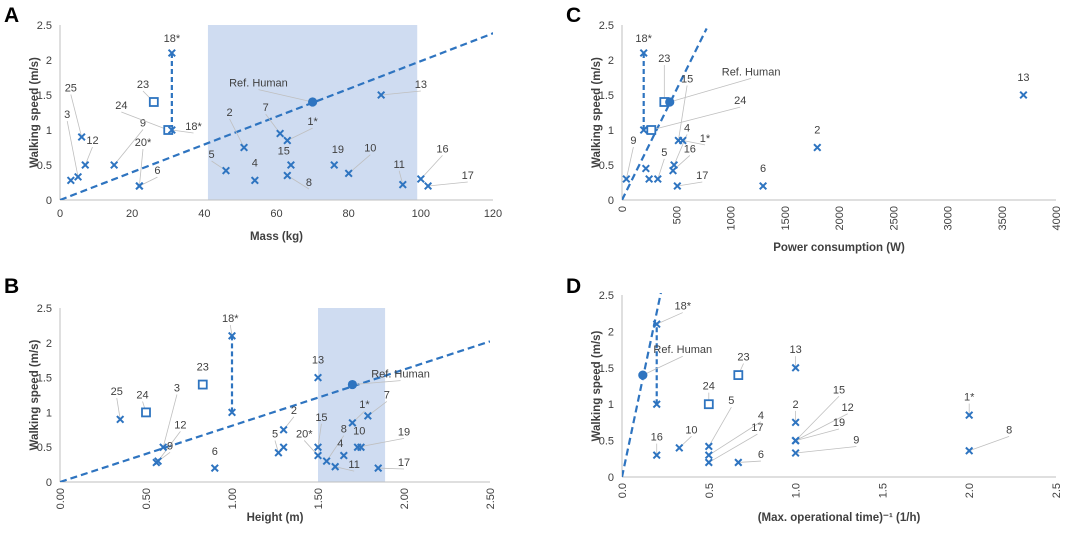  Describe the element at coordinates (493, 214) in the screenshot. I see `panel-a-x-tick-label: 120` at that location.